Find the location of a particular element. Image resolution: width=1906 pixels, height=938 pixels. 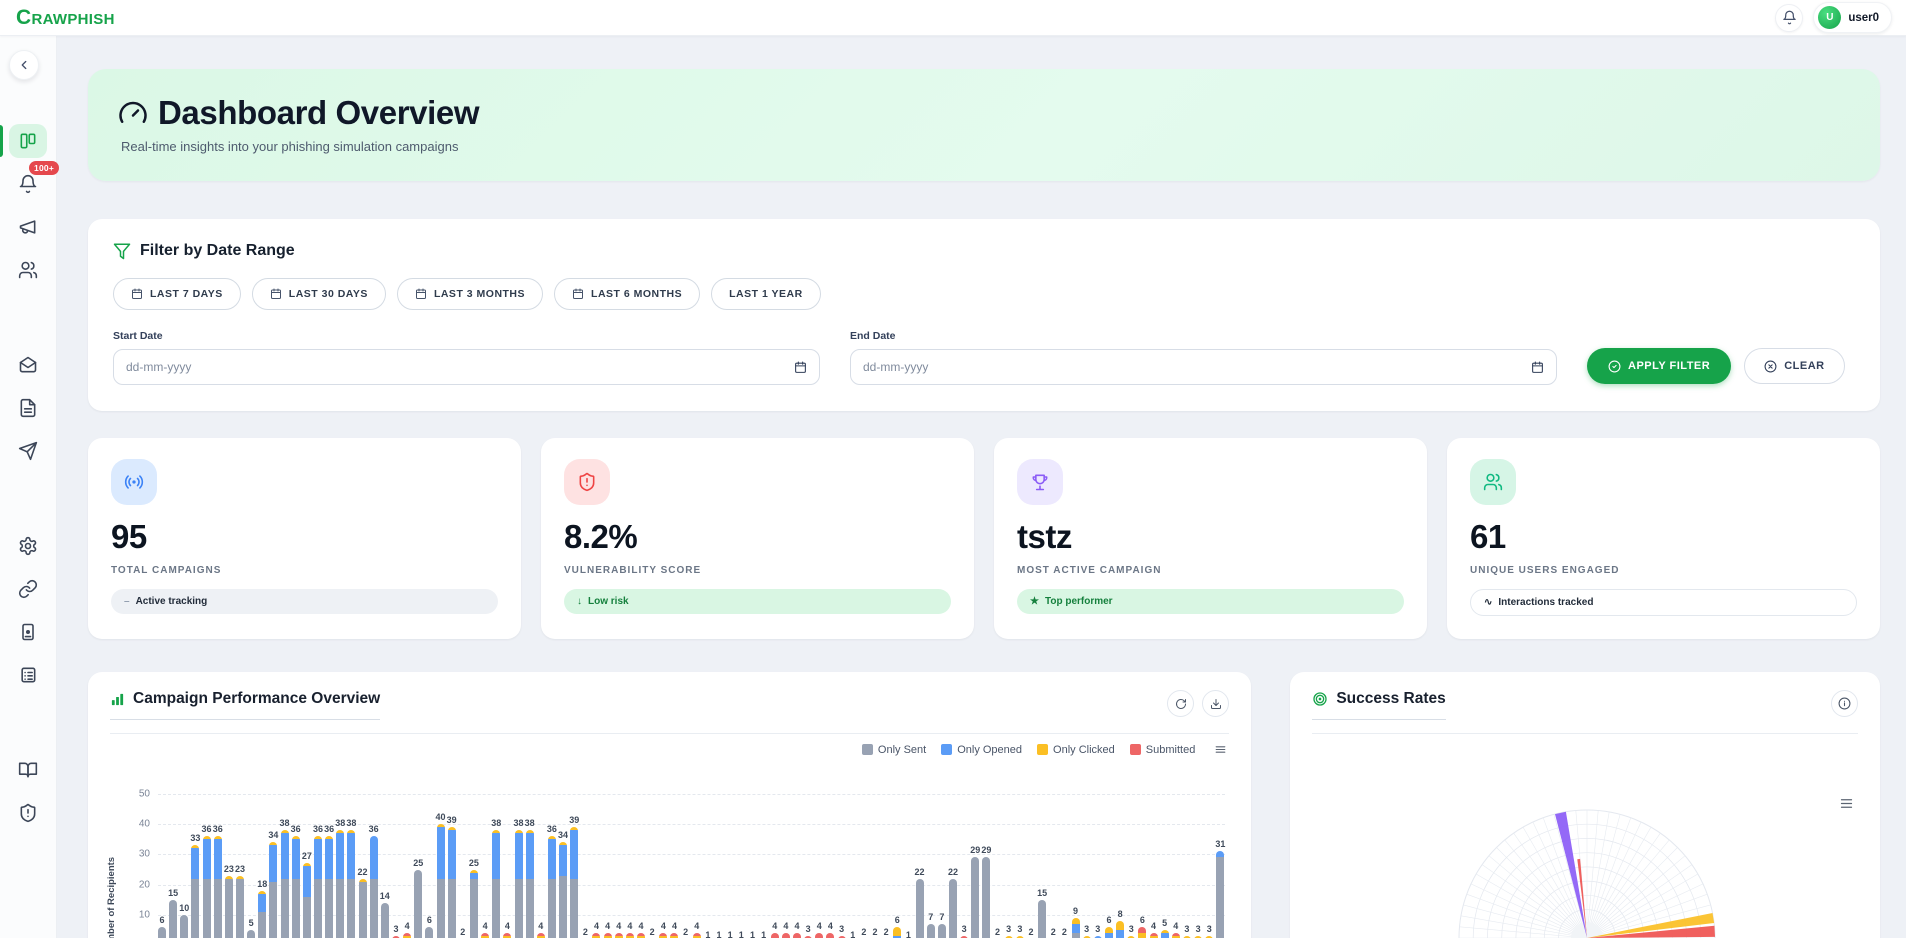

sidebar-item-gear is located at coordinates (28, 546).